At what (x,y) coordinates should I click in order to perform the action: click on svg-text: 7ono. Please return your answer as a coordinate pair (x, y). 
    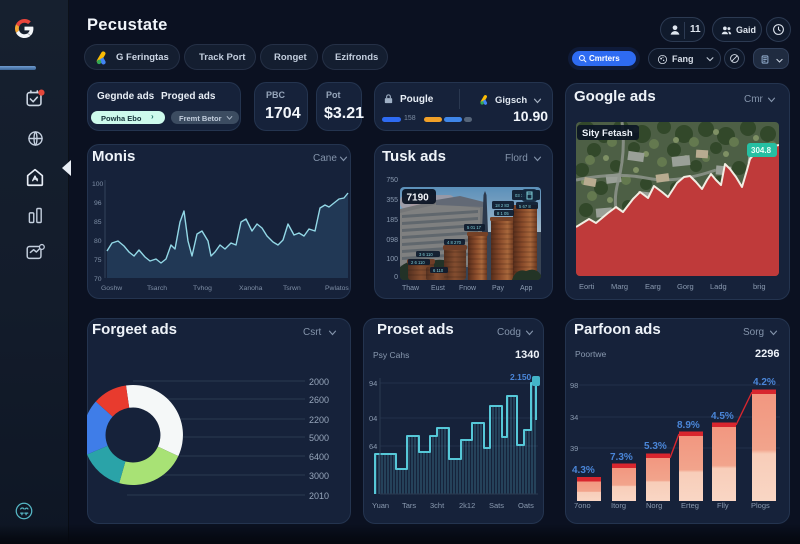
    Looking at the image, I should click on (582, 505).